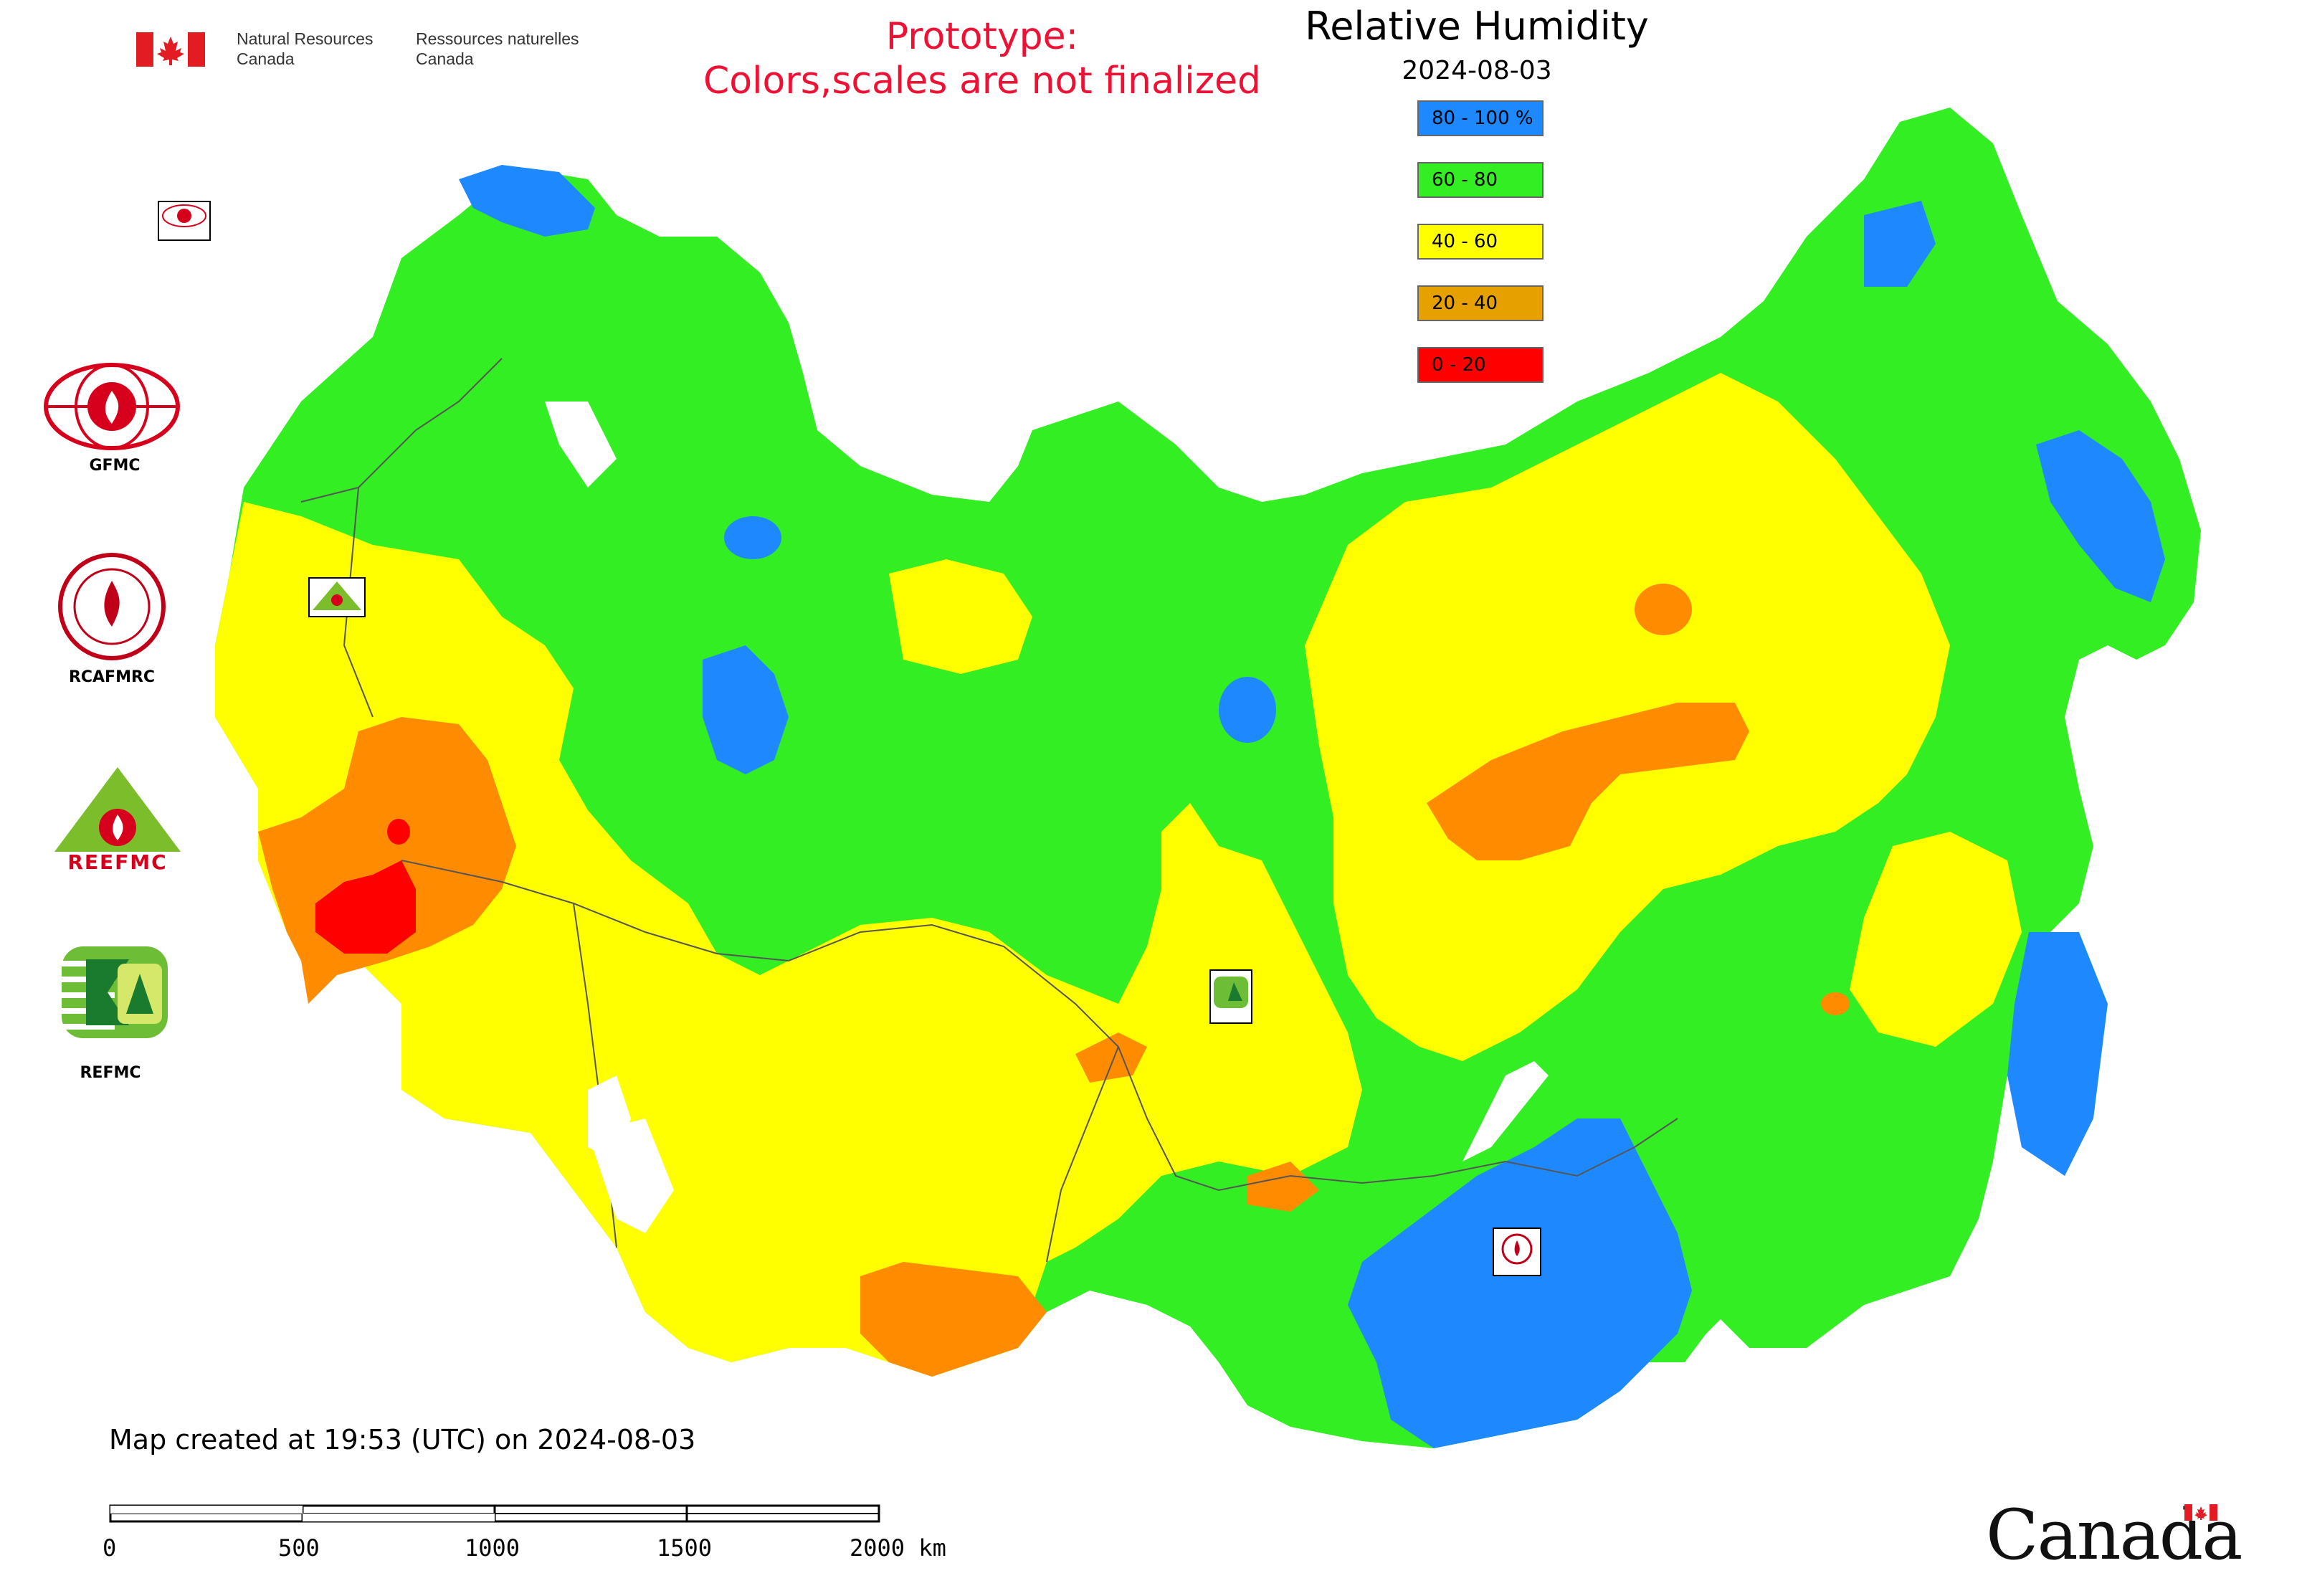 The height and width of the screenshot is (1596, 2302). Describe the element at coordinates (118, 862) in the screenshot. I see `reefmc-wordmark: REEFMC` at that location.